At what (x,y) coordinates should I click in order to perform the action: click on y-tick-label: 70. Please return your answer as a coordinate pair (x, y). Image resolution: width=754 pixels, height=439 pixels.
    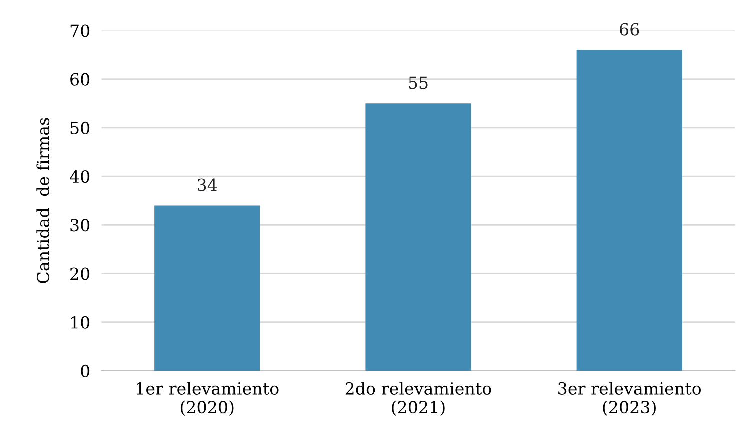
    Looking at the image, I should click on (80, 31).